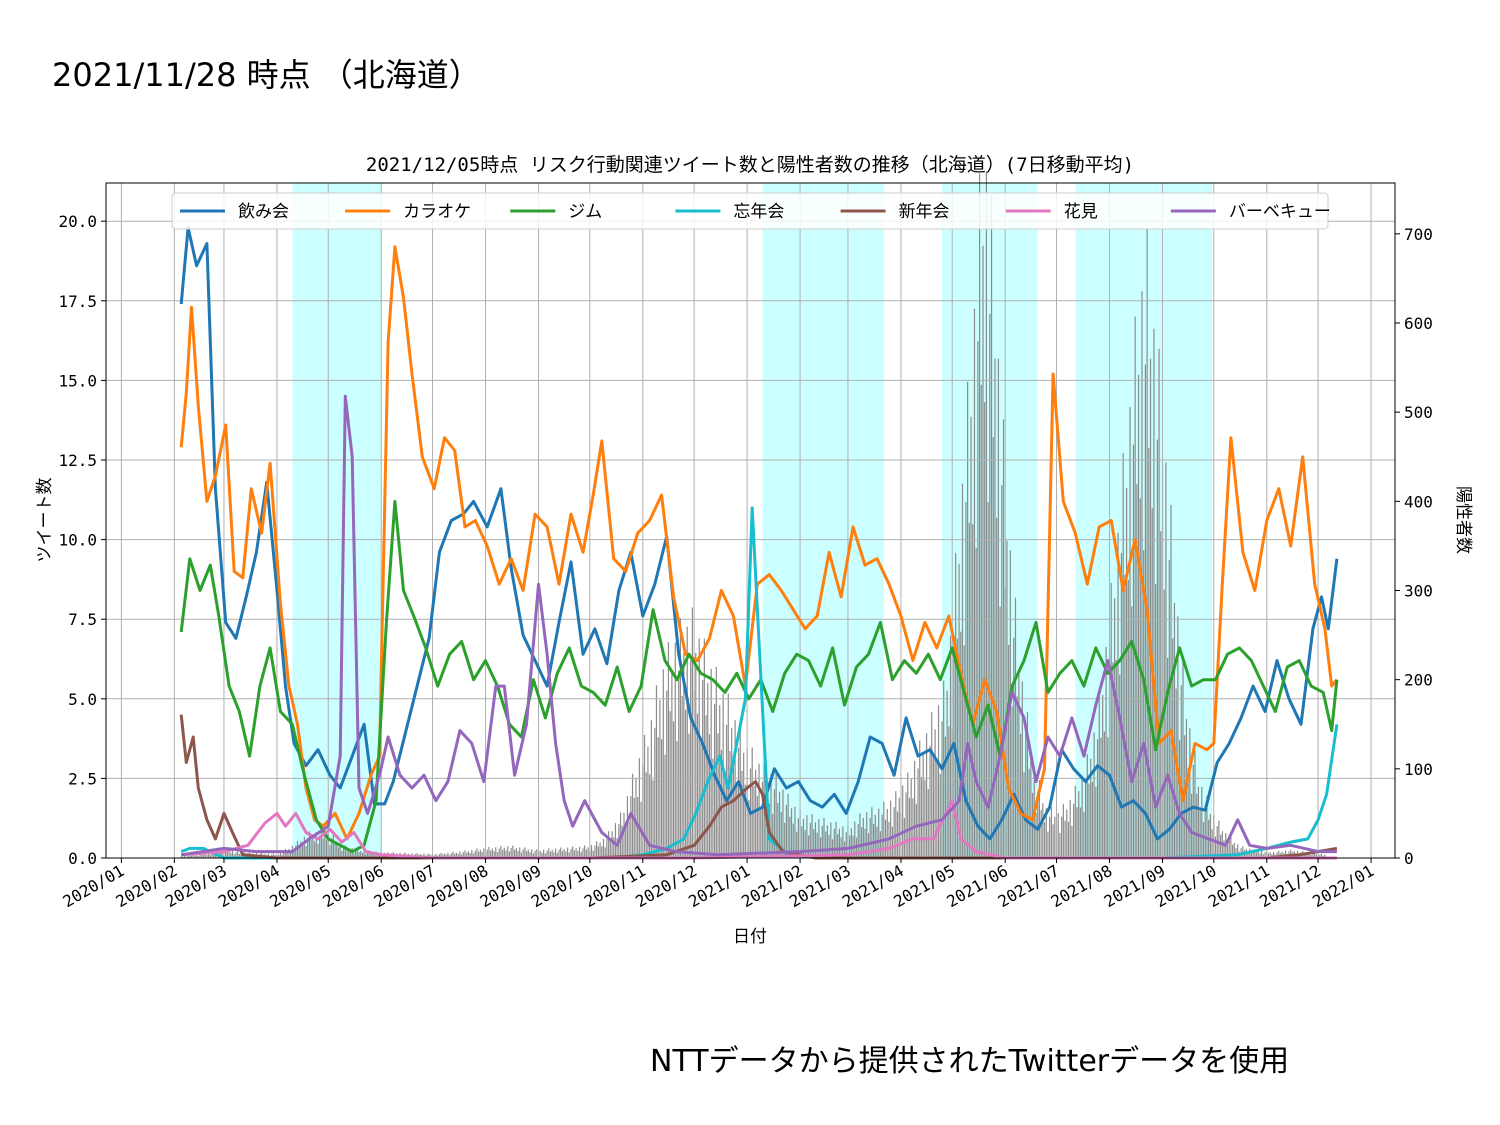 The image size is (1500, 1125). I want to click on y-tick-label: 20.0, so click(77, 221).